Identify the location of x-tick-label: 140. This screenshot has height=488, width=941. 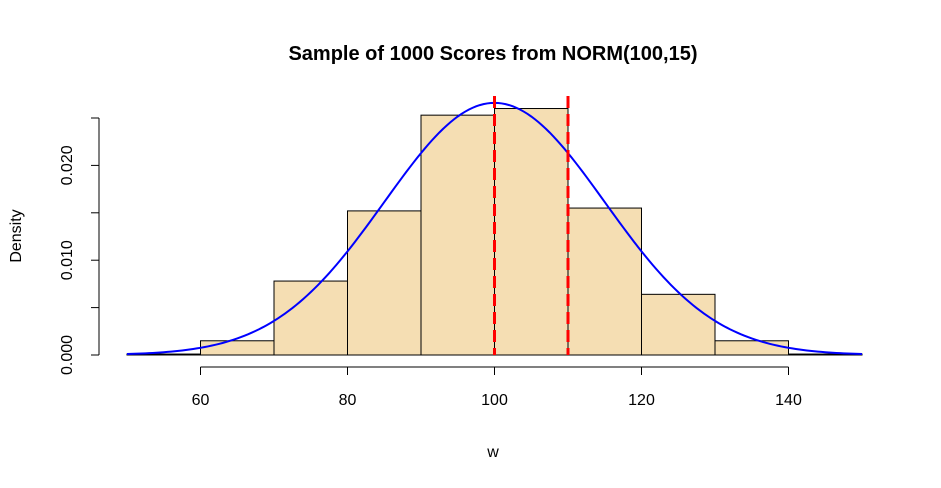
(788, 400).